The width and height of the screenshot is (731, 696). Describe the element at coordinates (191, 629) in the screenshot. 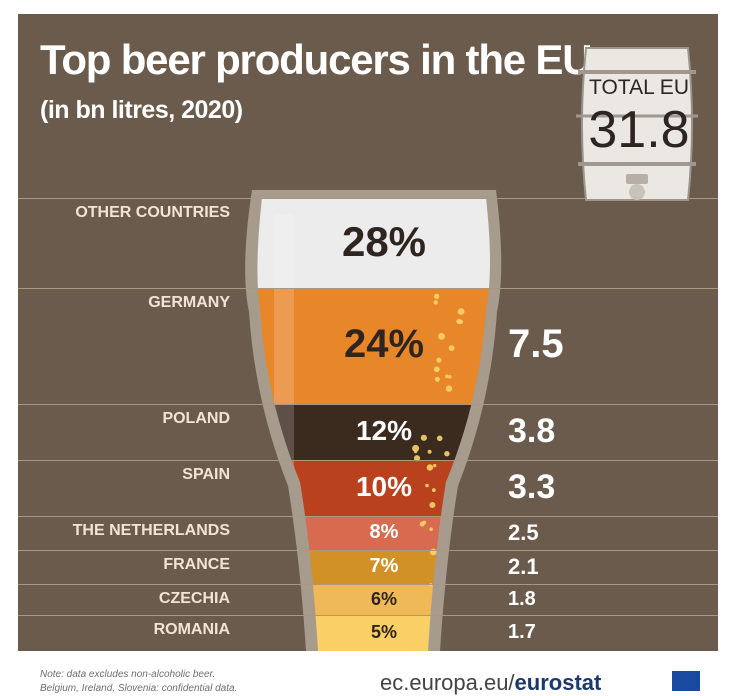

I see `country-label: ROMANIA` at that location.